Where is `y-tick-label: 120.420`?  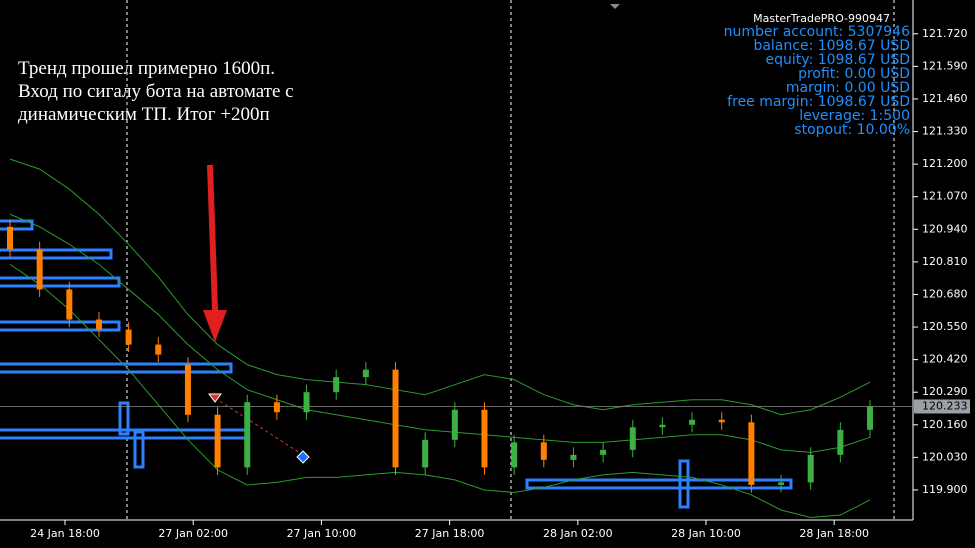
y-tick-label: 120.420 is located at coordinates (945, 359).